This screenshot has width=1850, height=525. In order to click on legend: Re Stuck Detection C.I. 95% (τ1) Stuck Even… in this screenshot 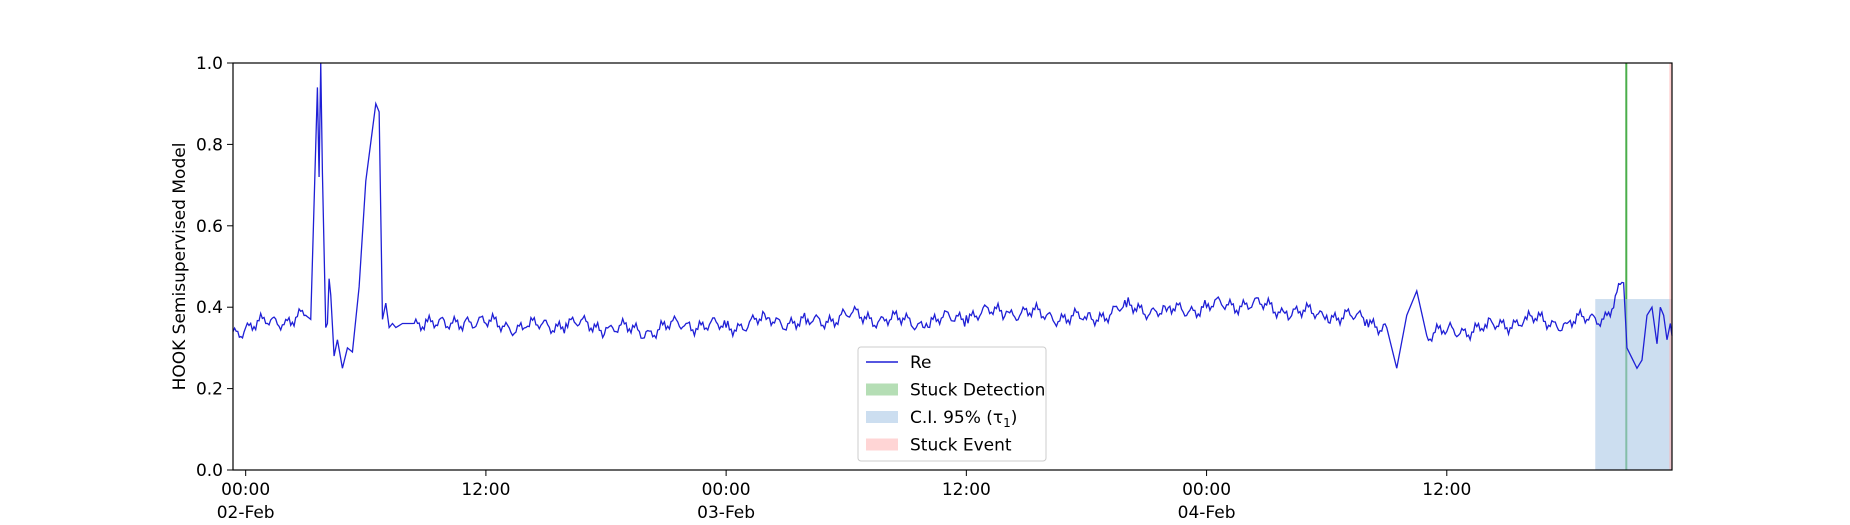, I will do `click(952, 404)`.